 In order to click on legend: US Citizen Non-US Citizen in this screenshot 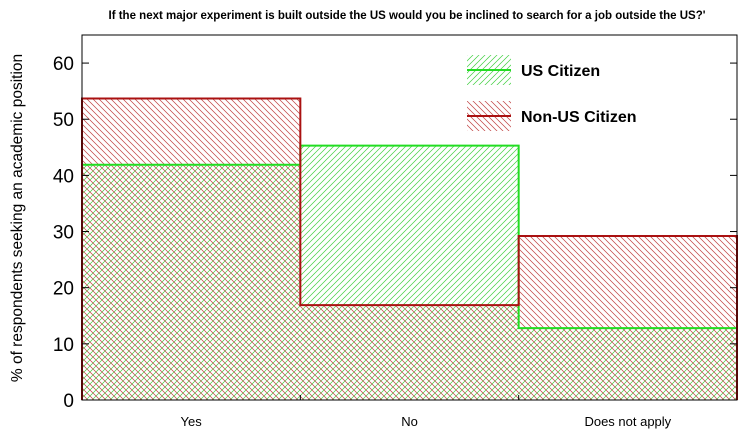, I will do `click(552, 93)`.